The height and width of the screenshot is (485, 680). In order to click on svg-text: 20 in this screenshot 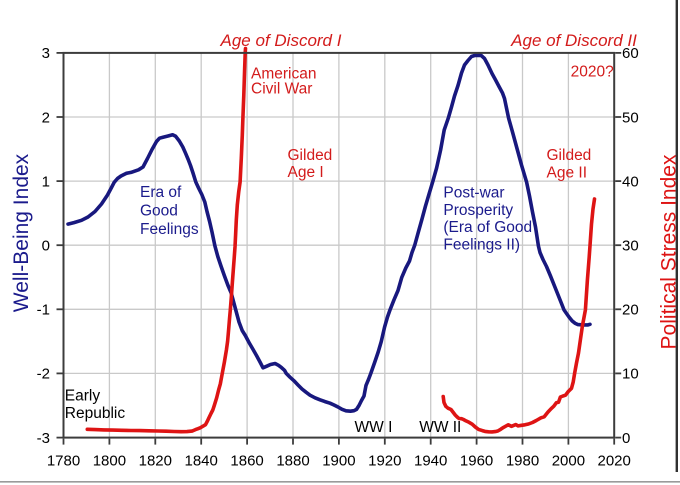, I will do `click(630, 310)`.